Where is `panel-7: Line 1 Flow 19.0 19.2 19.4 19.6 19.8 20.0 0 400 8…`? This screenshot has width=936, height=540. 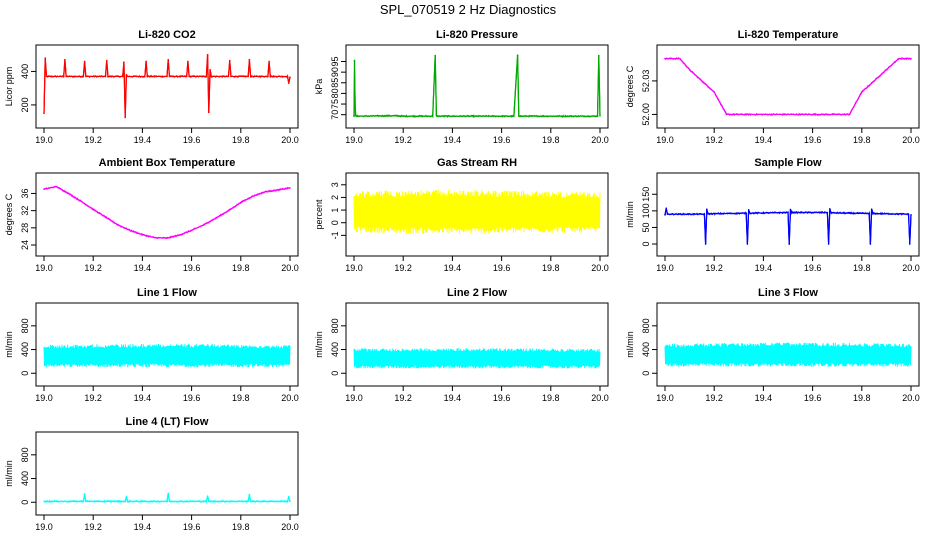
panel-7: Line 1 Flow 19.0 19.2 19.4 19.6 19.8 20.0 0 400 8… is located at coordinates (151, 345).